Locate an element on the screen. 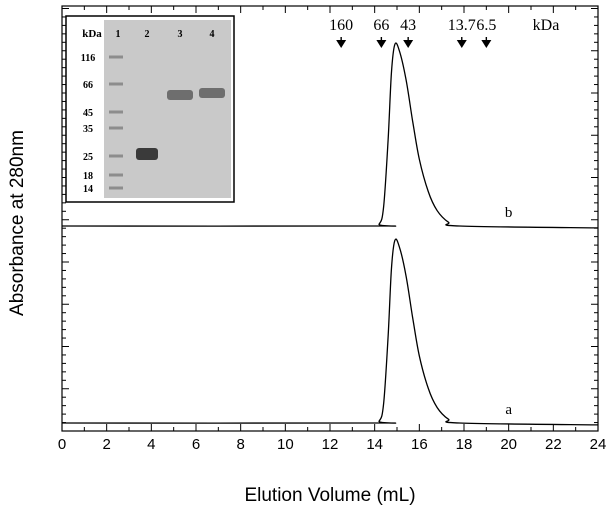 The image size is (610, 510). gel-image is located at coordinates (167, 109).